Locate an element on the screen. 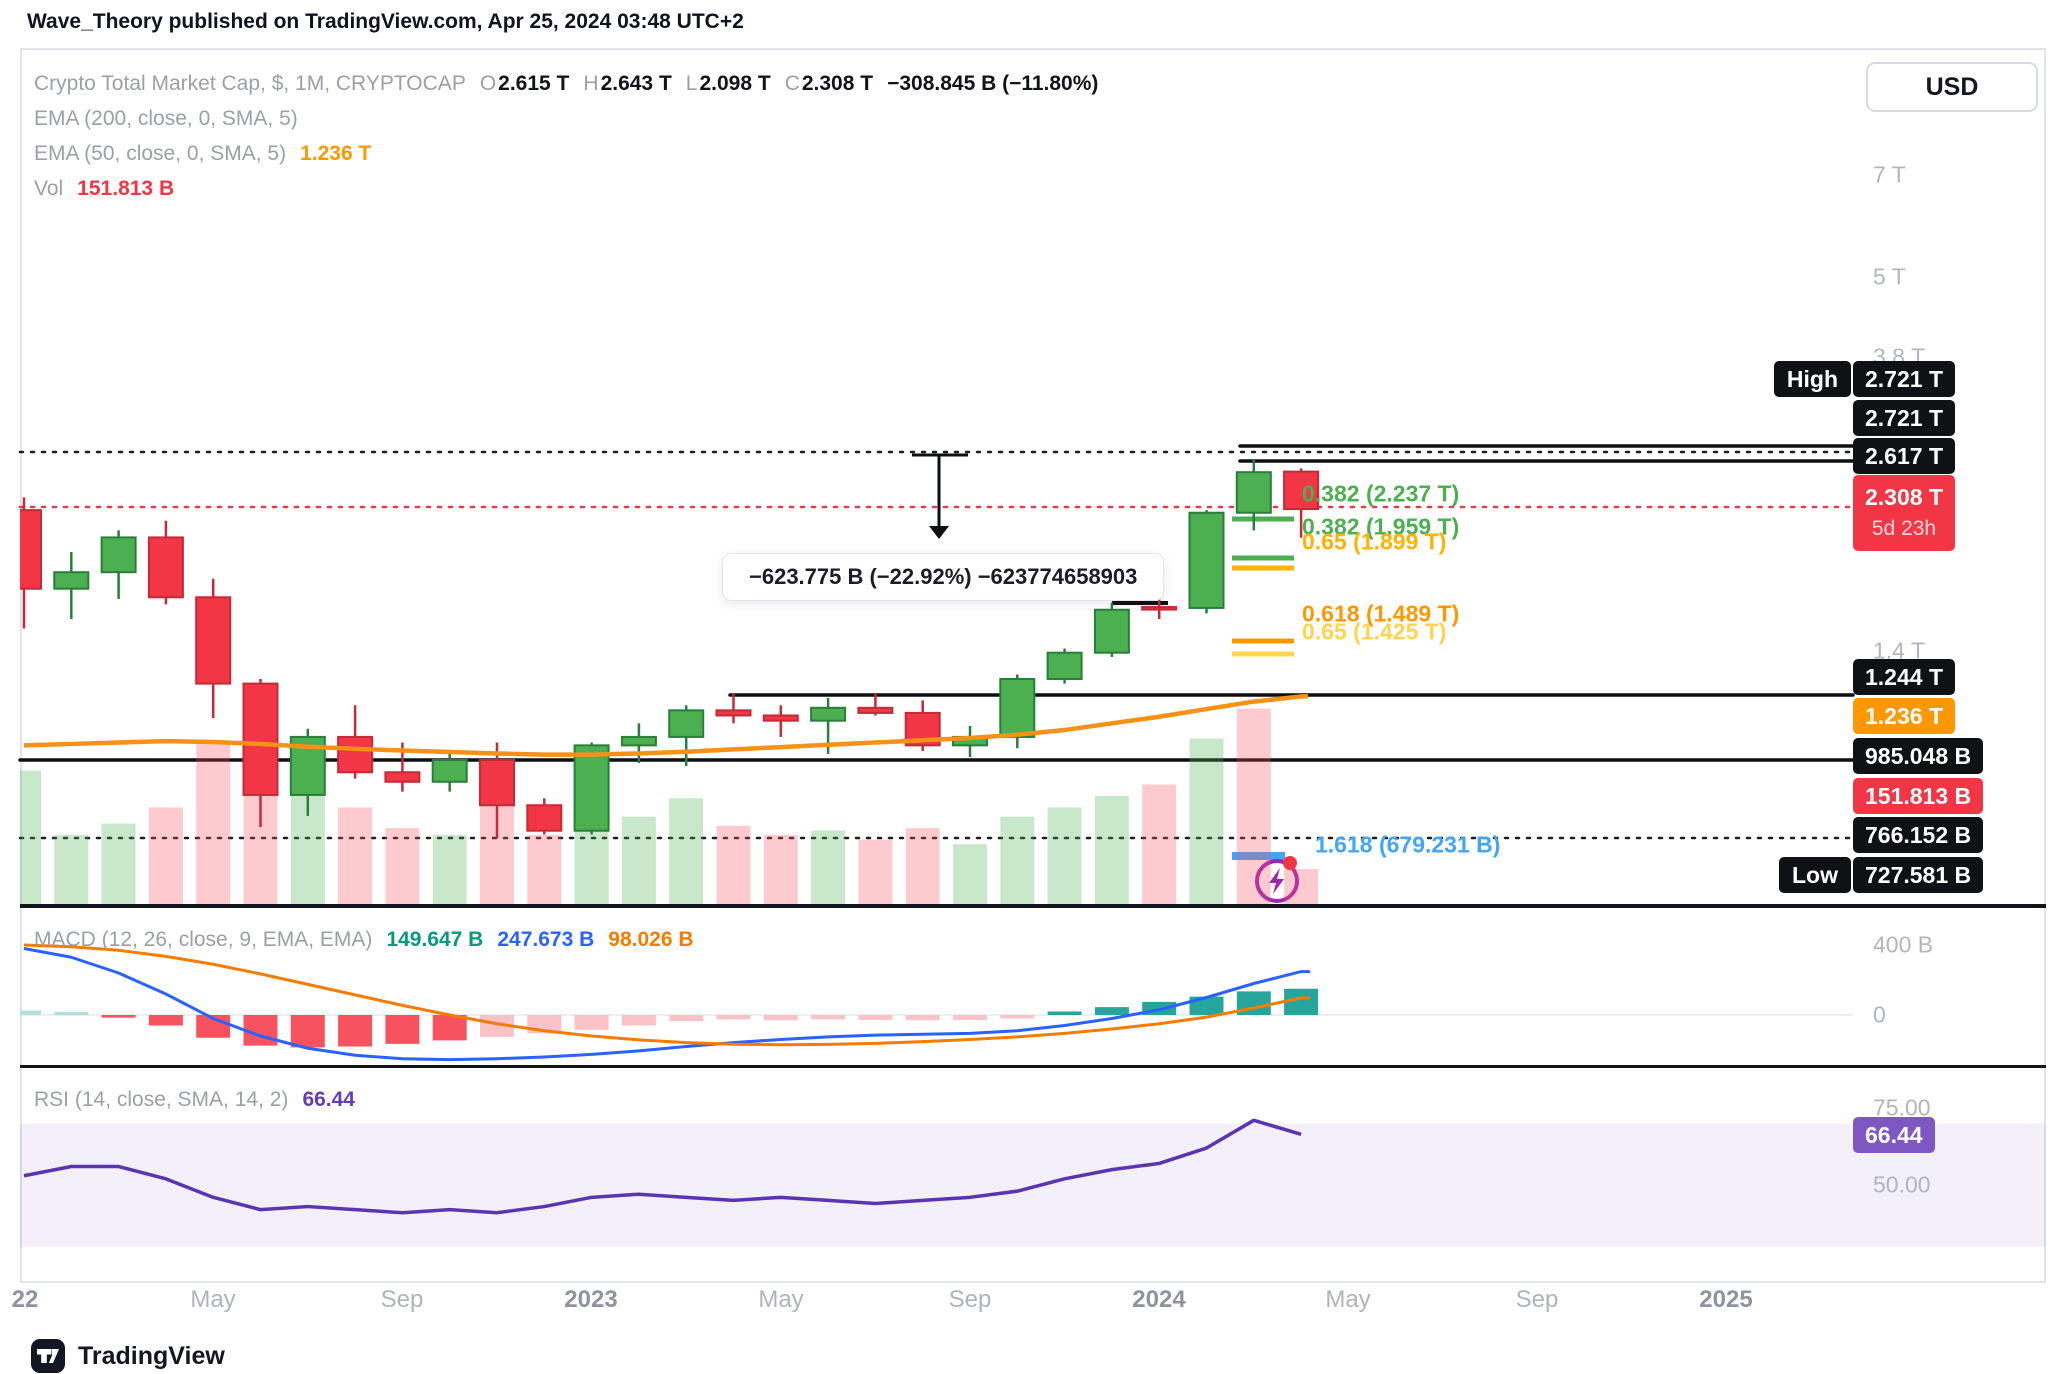 The width and height of the screenshot is (2066, 1374). fib-level-label: 0.382 (1.959 T) is located at coordinates (1381, 526).